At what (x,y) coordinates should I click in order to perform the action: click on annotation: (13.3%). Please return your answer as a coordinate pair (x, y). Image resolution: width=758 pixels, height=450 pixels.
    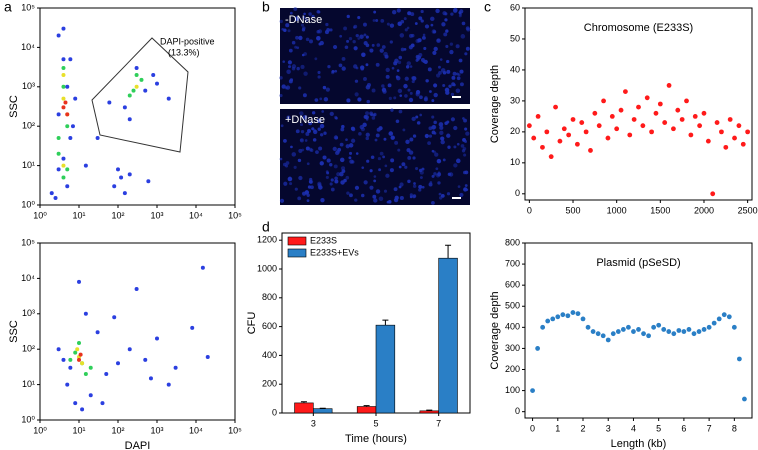
    Looking at the image, I should click on (184, 52).